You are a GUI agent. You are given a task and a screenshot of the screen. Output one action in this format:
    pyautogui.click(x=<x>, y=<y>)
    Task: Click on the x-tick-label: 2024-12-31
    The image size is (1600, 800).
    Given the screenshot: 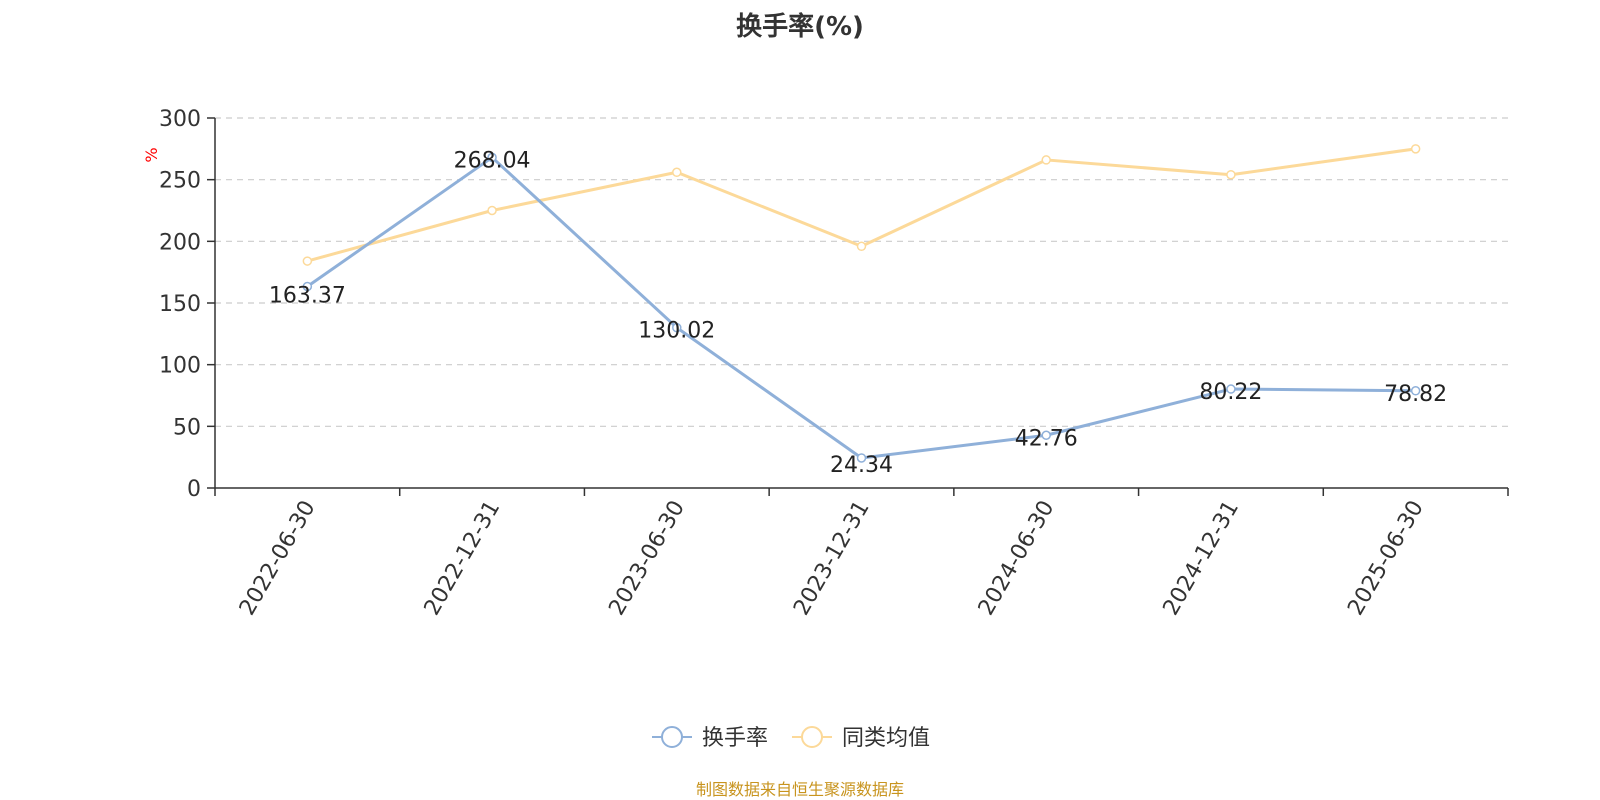 What is the action you would take?
    pyautogui.click(x=1202, y=558)
    